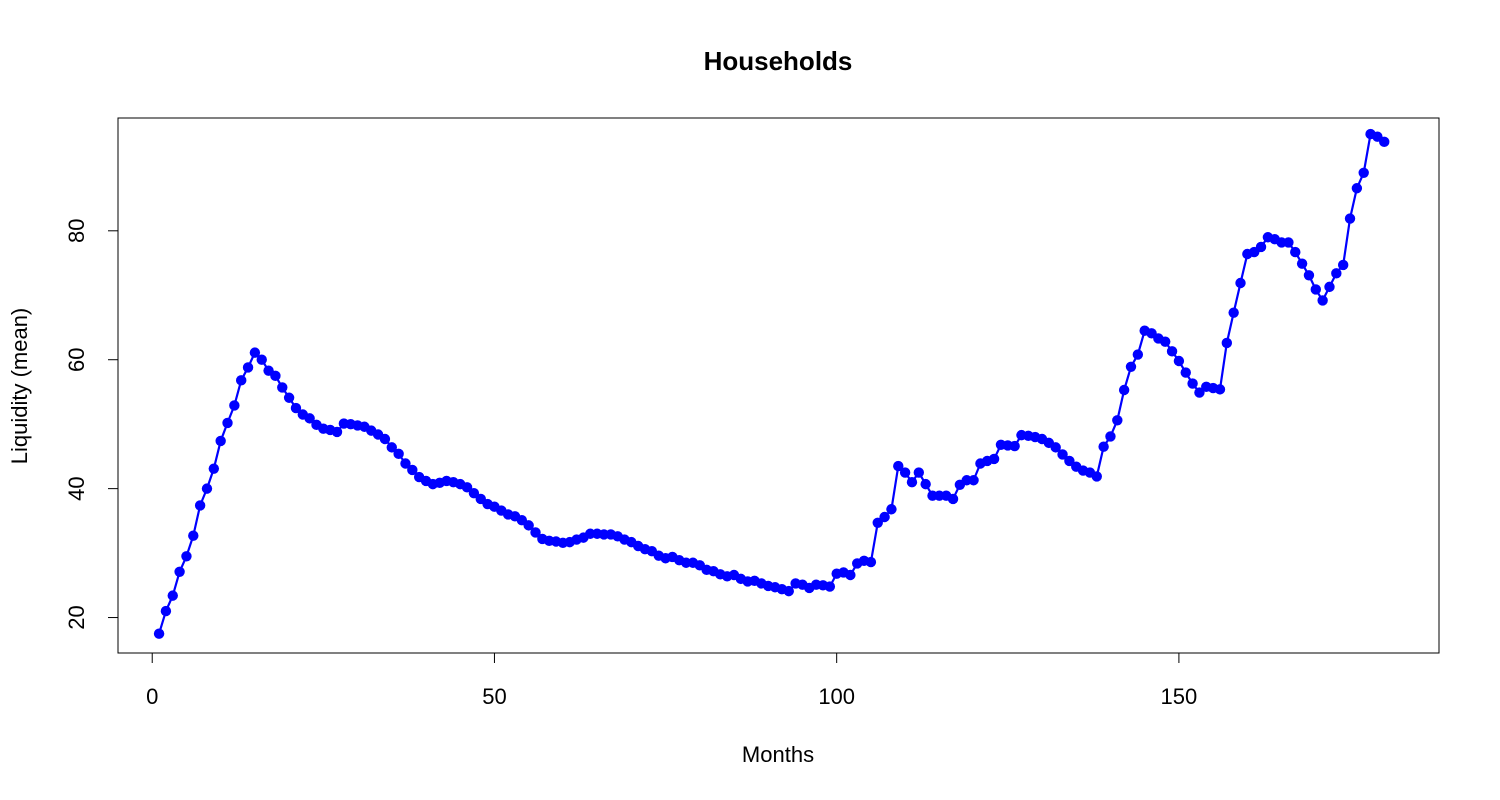 This screenshot has width=1500, height=800. I want to click on chart-title: Households, so click(778, 61).